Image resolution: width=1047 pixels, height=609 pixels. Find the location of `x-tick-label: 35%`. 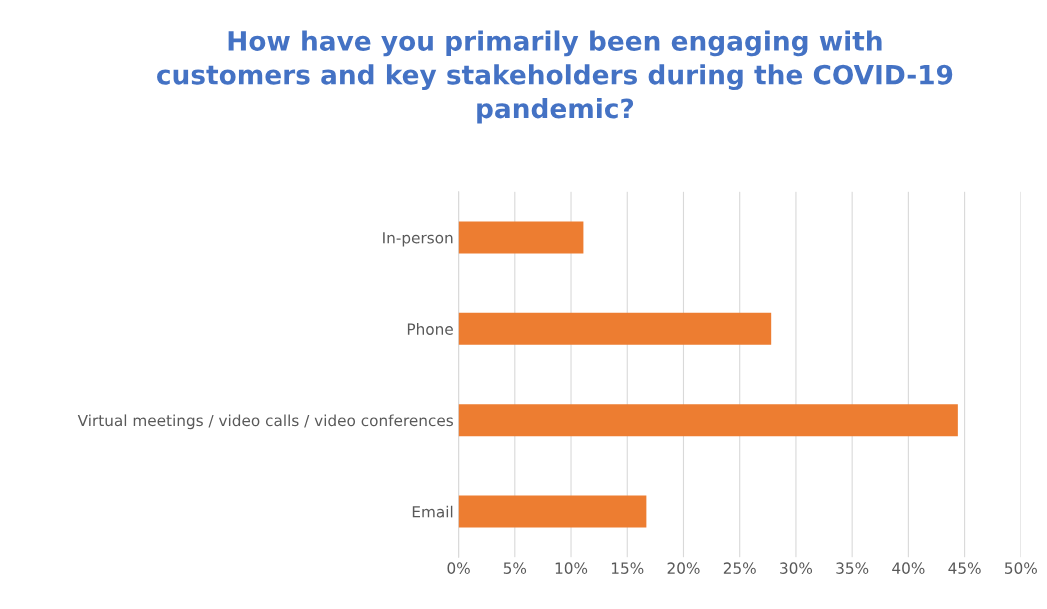

x-tick-label: 35% is located at coordinates (852, 568).